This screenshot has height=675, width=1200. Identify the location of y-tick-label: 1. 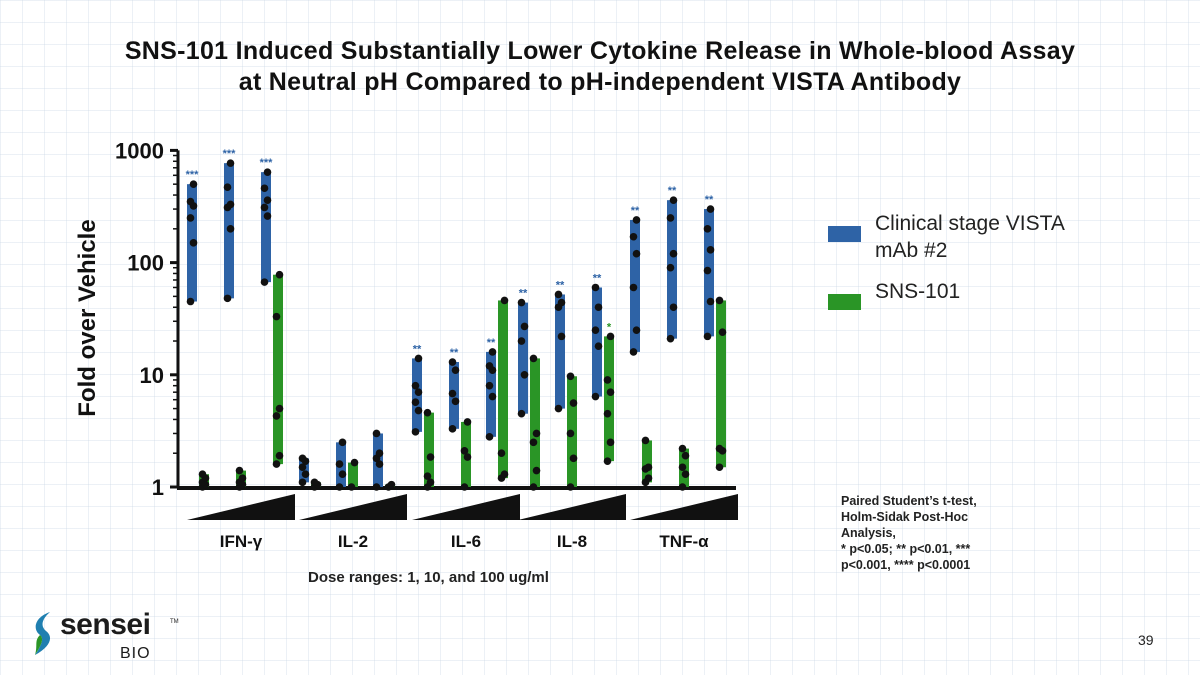
(158, 487).